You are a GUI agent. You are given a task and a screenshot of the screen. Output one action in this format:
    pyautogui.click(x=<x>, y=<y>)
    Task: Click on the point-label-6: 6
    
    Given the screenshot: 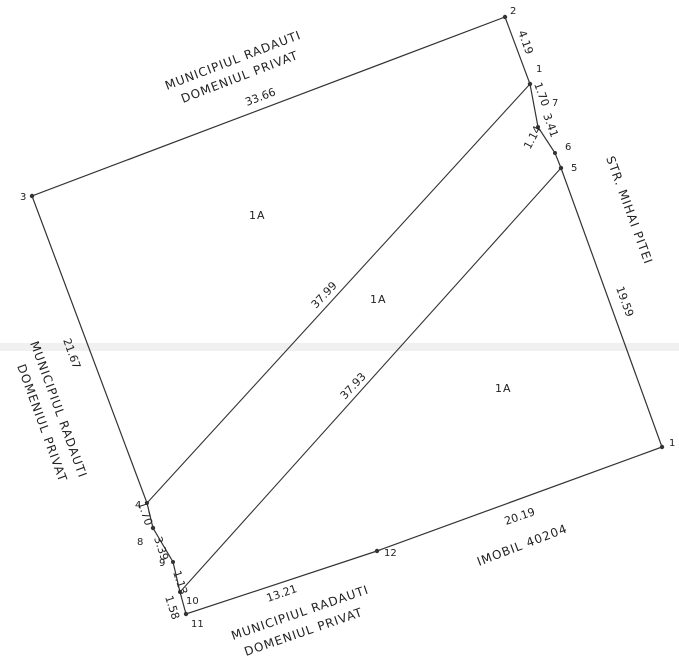 What is the action you would take?
    pyautogui.click(x=568, y=147)
    